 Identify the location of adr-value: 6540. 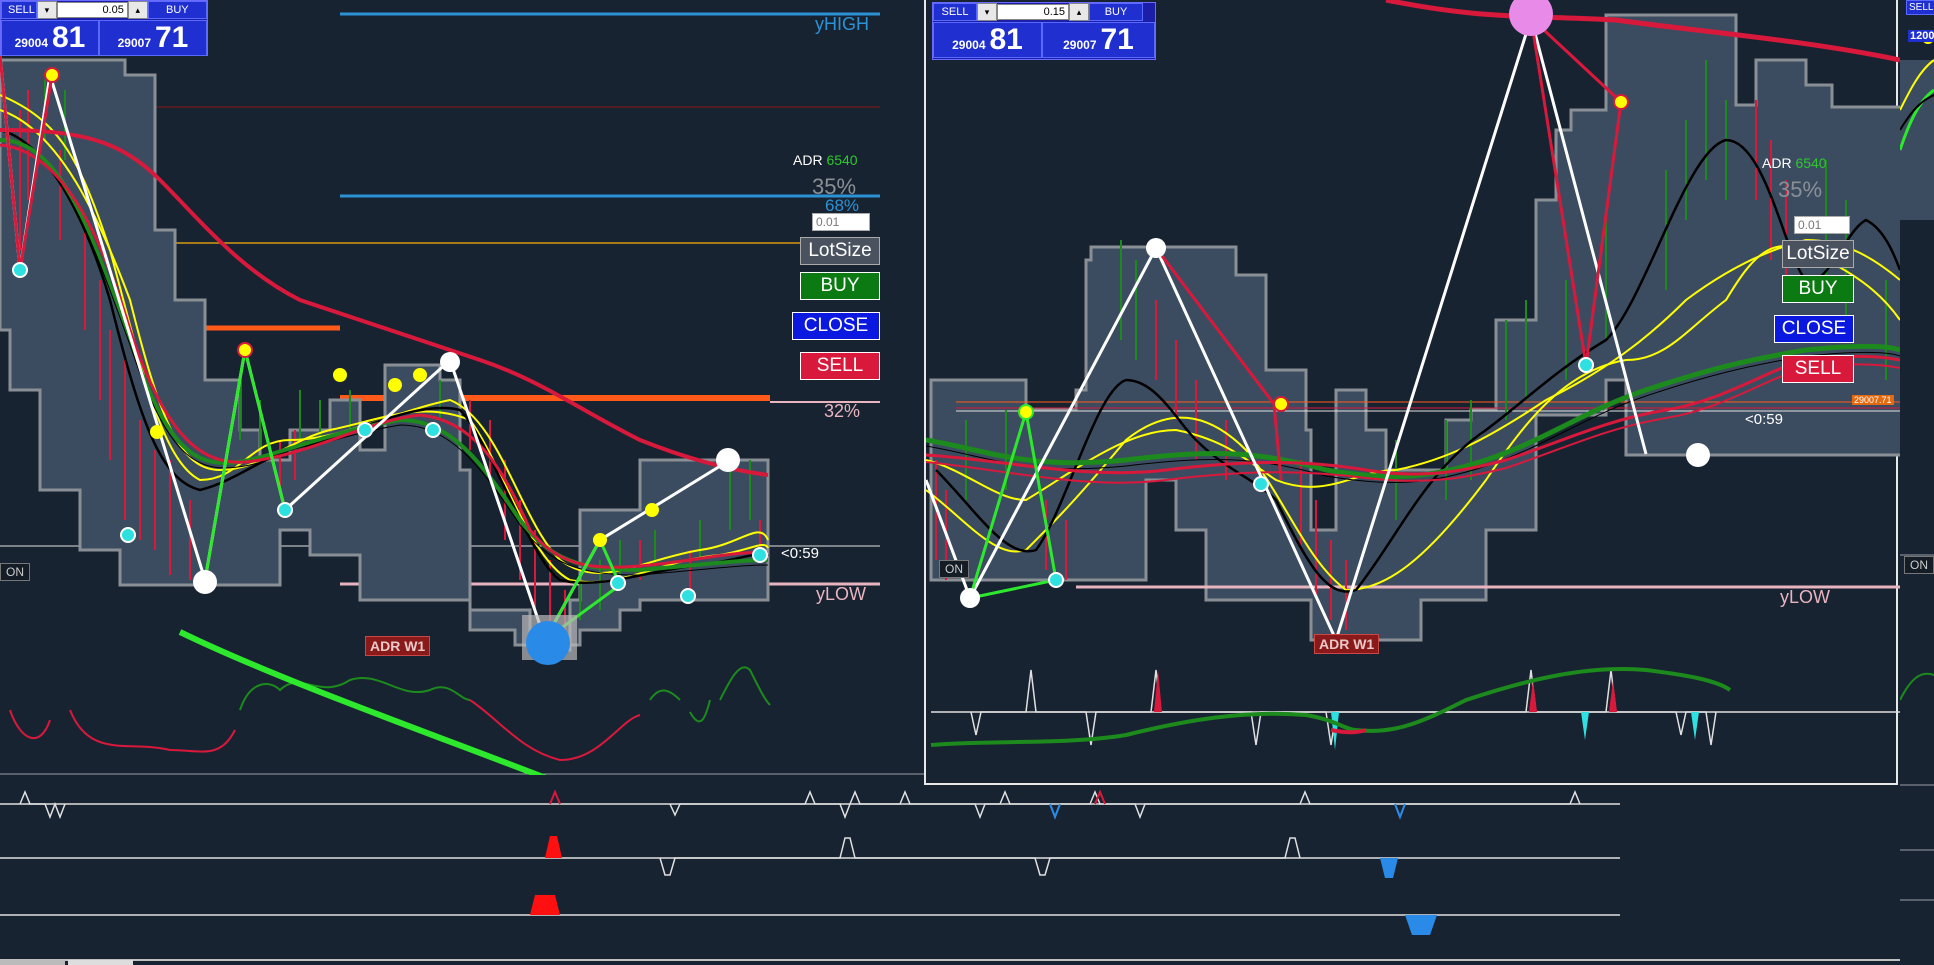
(842, 160).